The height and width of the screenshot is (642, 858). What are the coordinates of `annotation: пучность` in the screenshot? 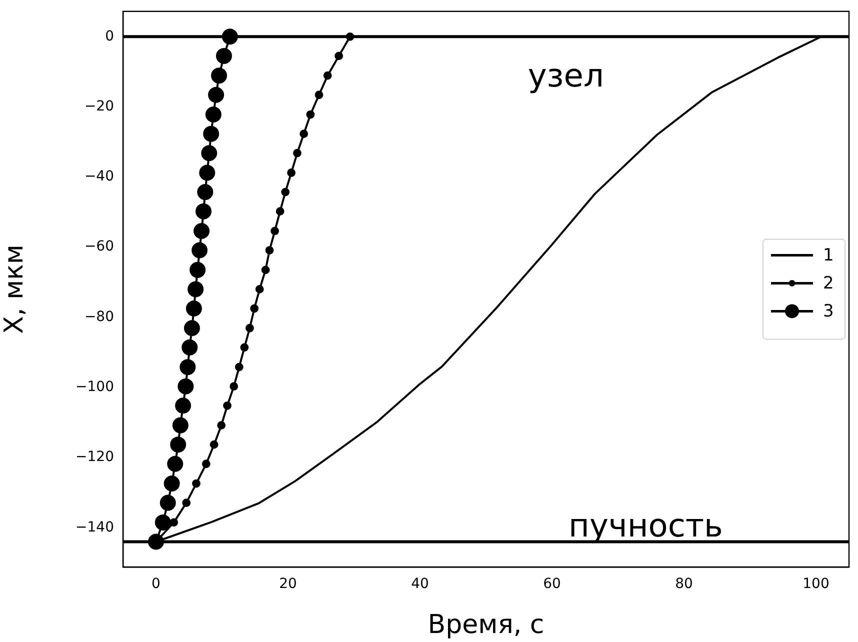 It's located at (645, 525).